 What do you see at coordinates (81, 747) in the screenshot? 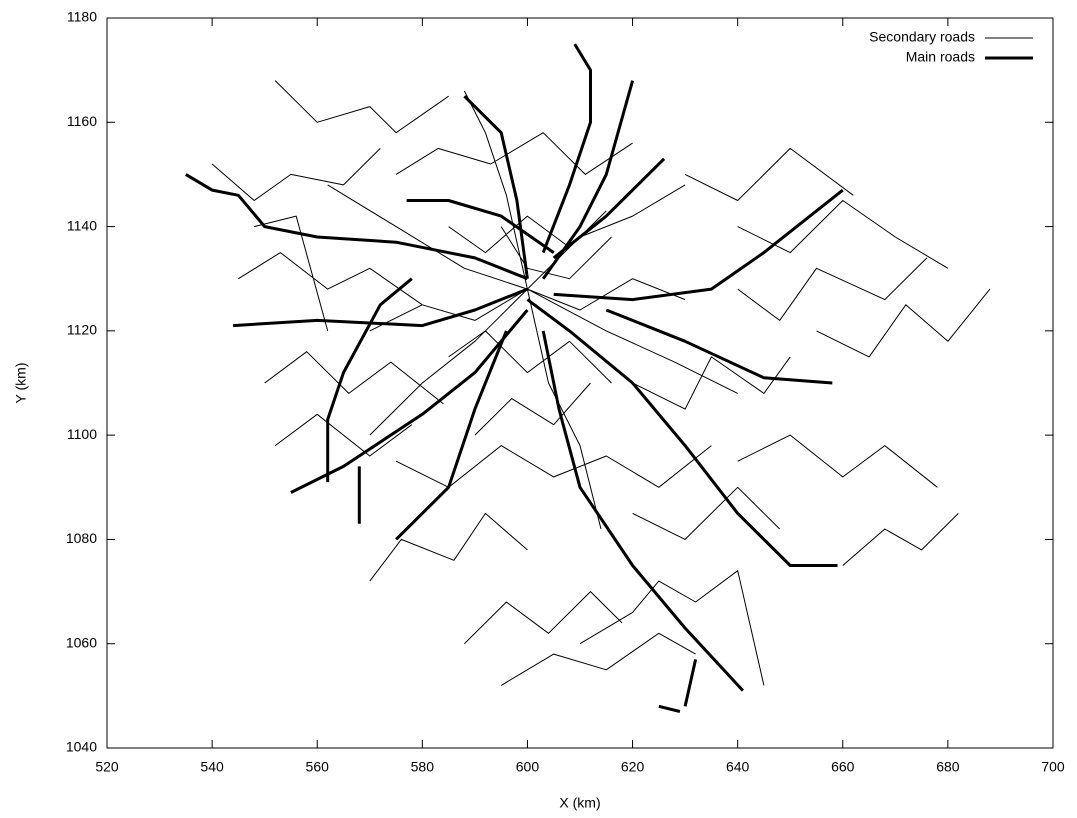
I see `y-tick-label: 1040` at bounding box center [81, 747].